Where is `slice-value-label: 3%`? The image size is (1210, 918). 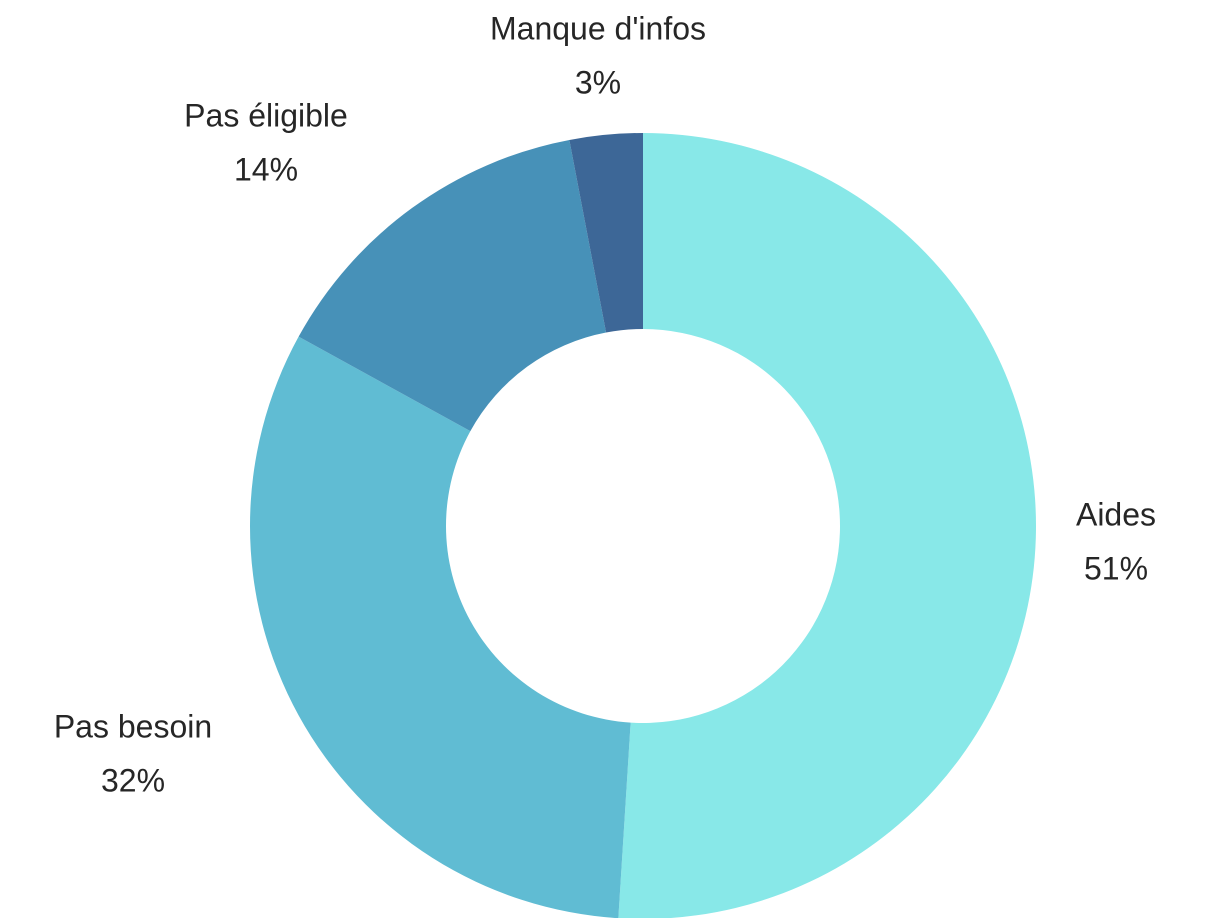 slice-value-label: 3% is located at coordinates (598, 82).